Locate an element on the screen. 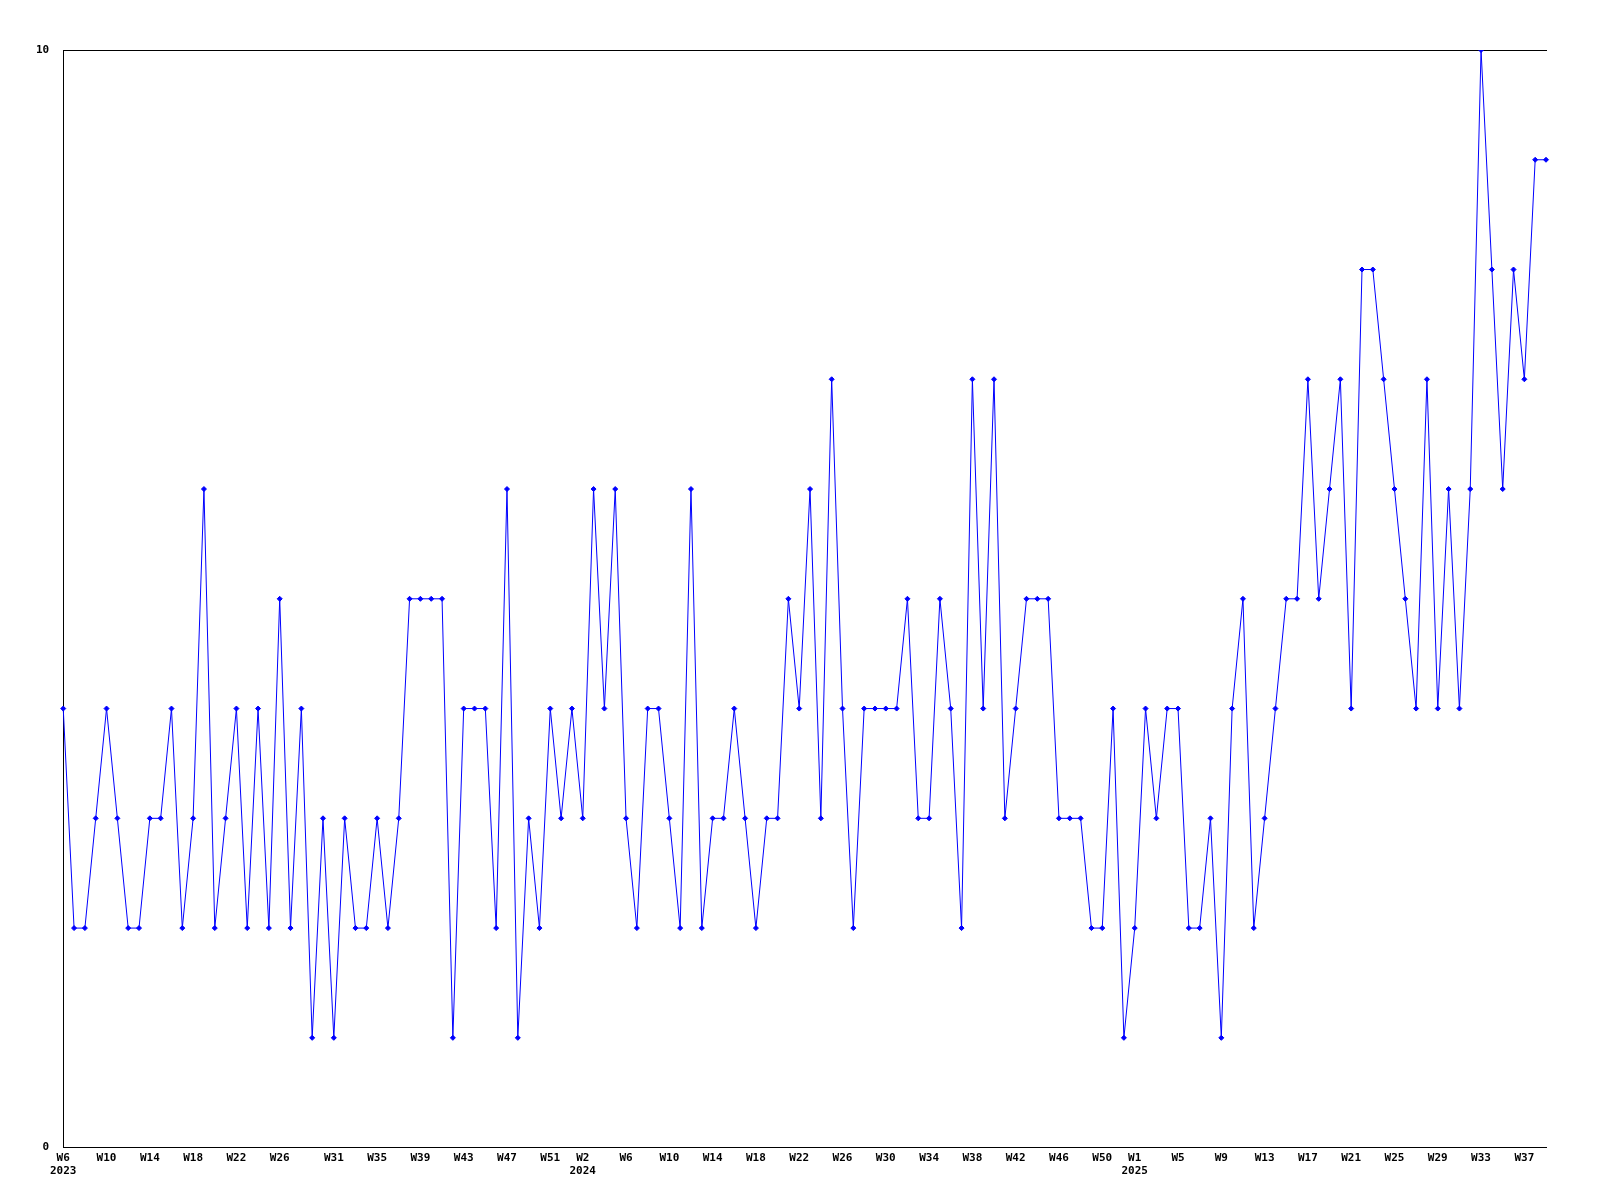  x-tick-label: W34 is located at coordinates (929, 1158).